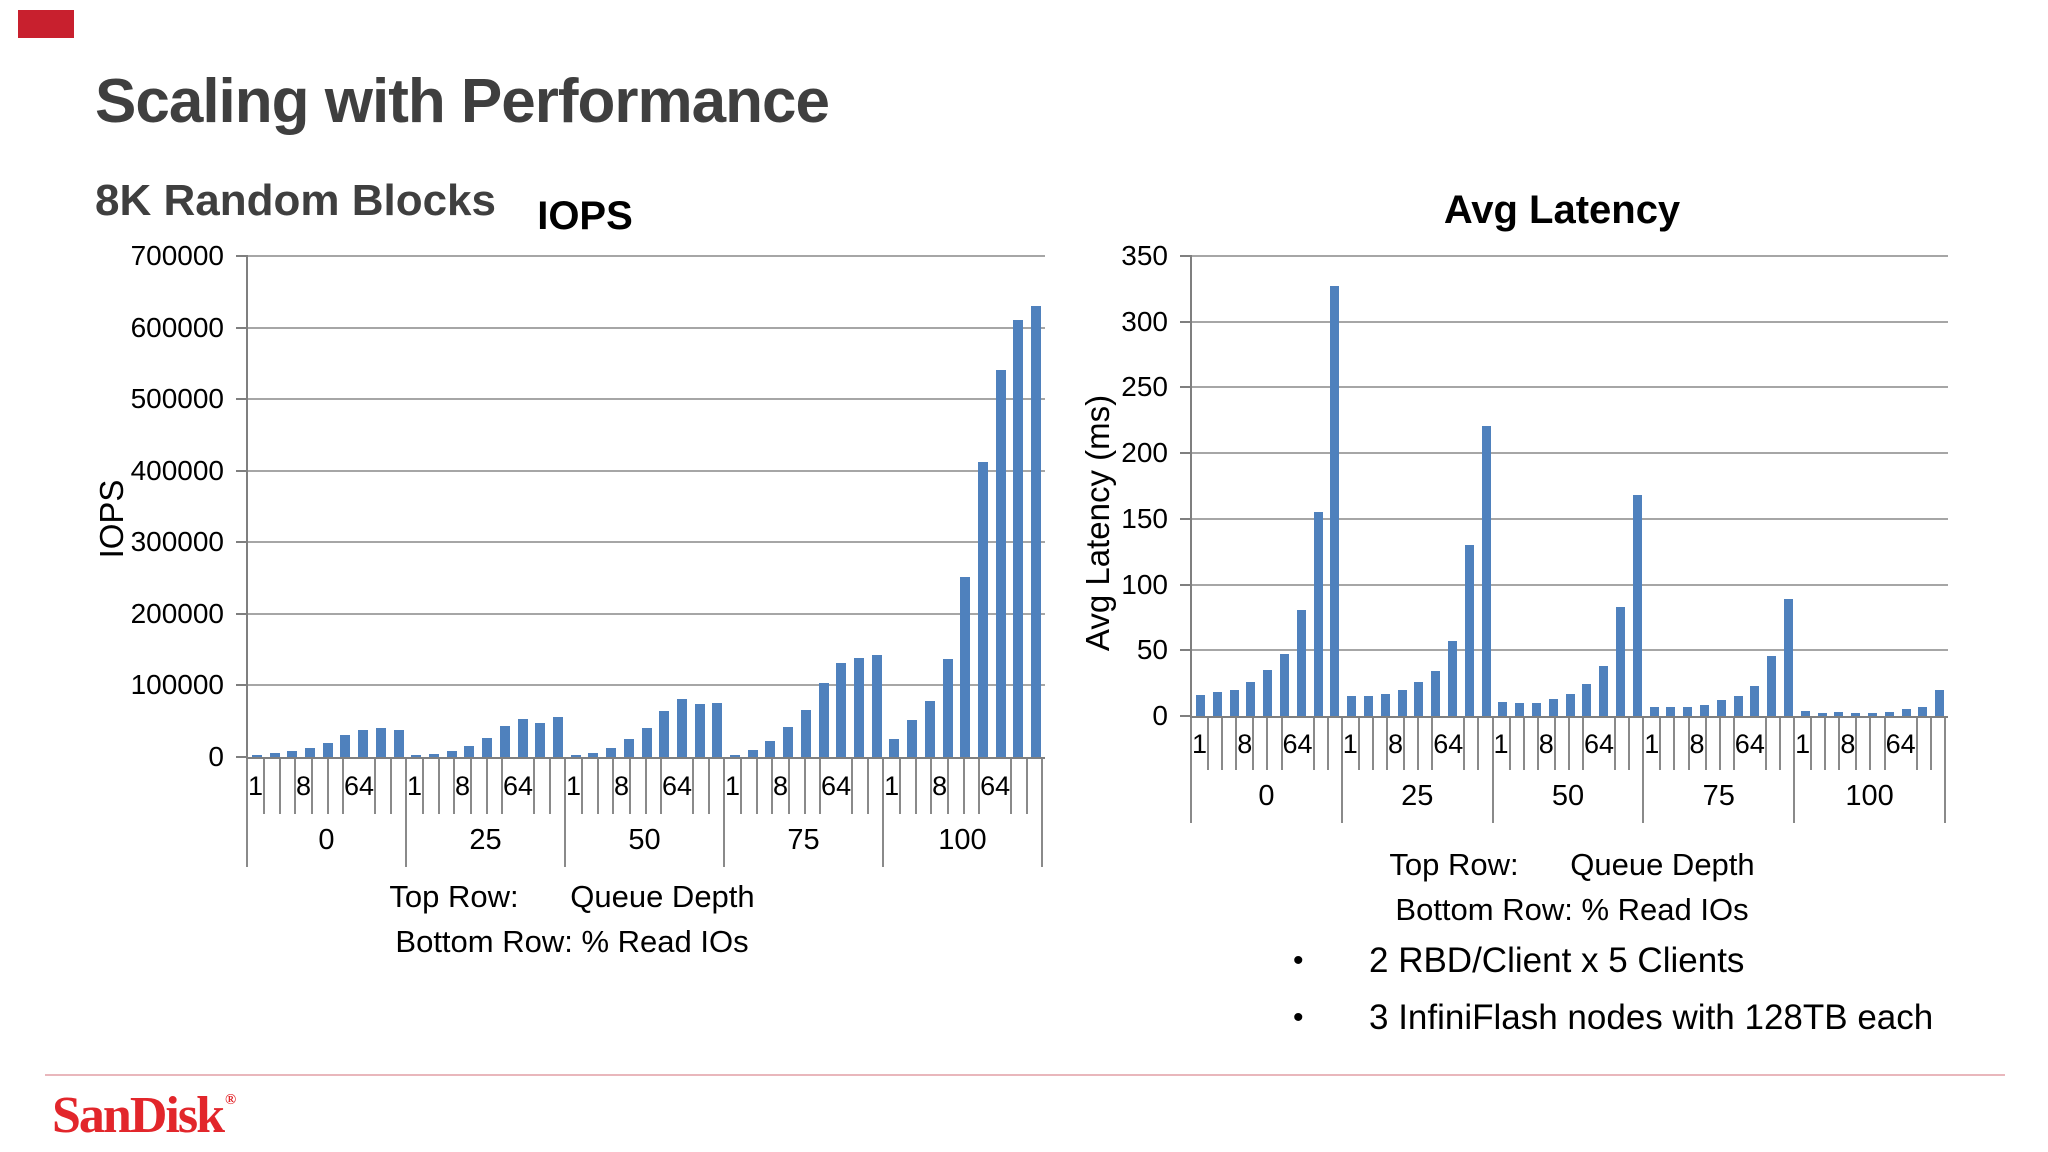 This screenshot has height=1152, width=2048. Describe the element at coordinates (962, 840) in the screenshot. I see `read-percent-label: 100` at that location.